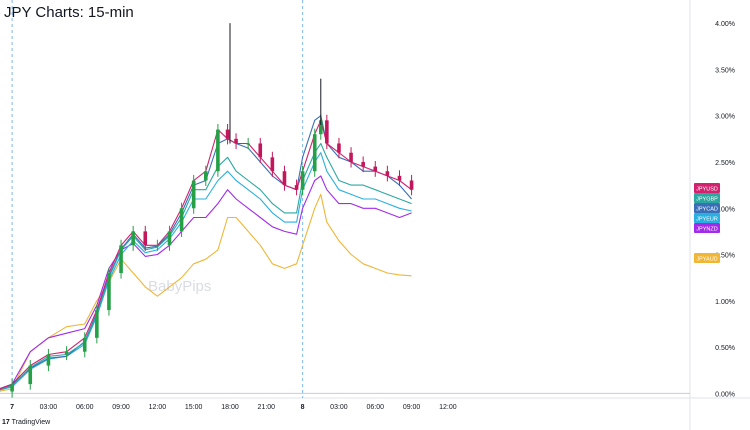  What do you see at coordinates (375, 407) in the screenshot?
I see `x-tick-label-10: 06:00` at bounding box center [375, 407].